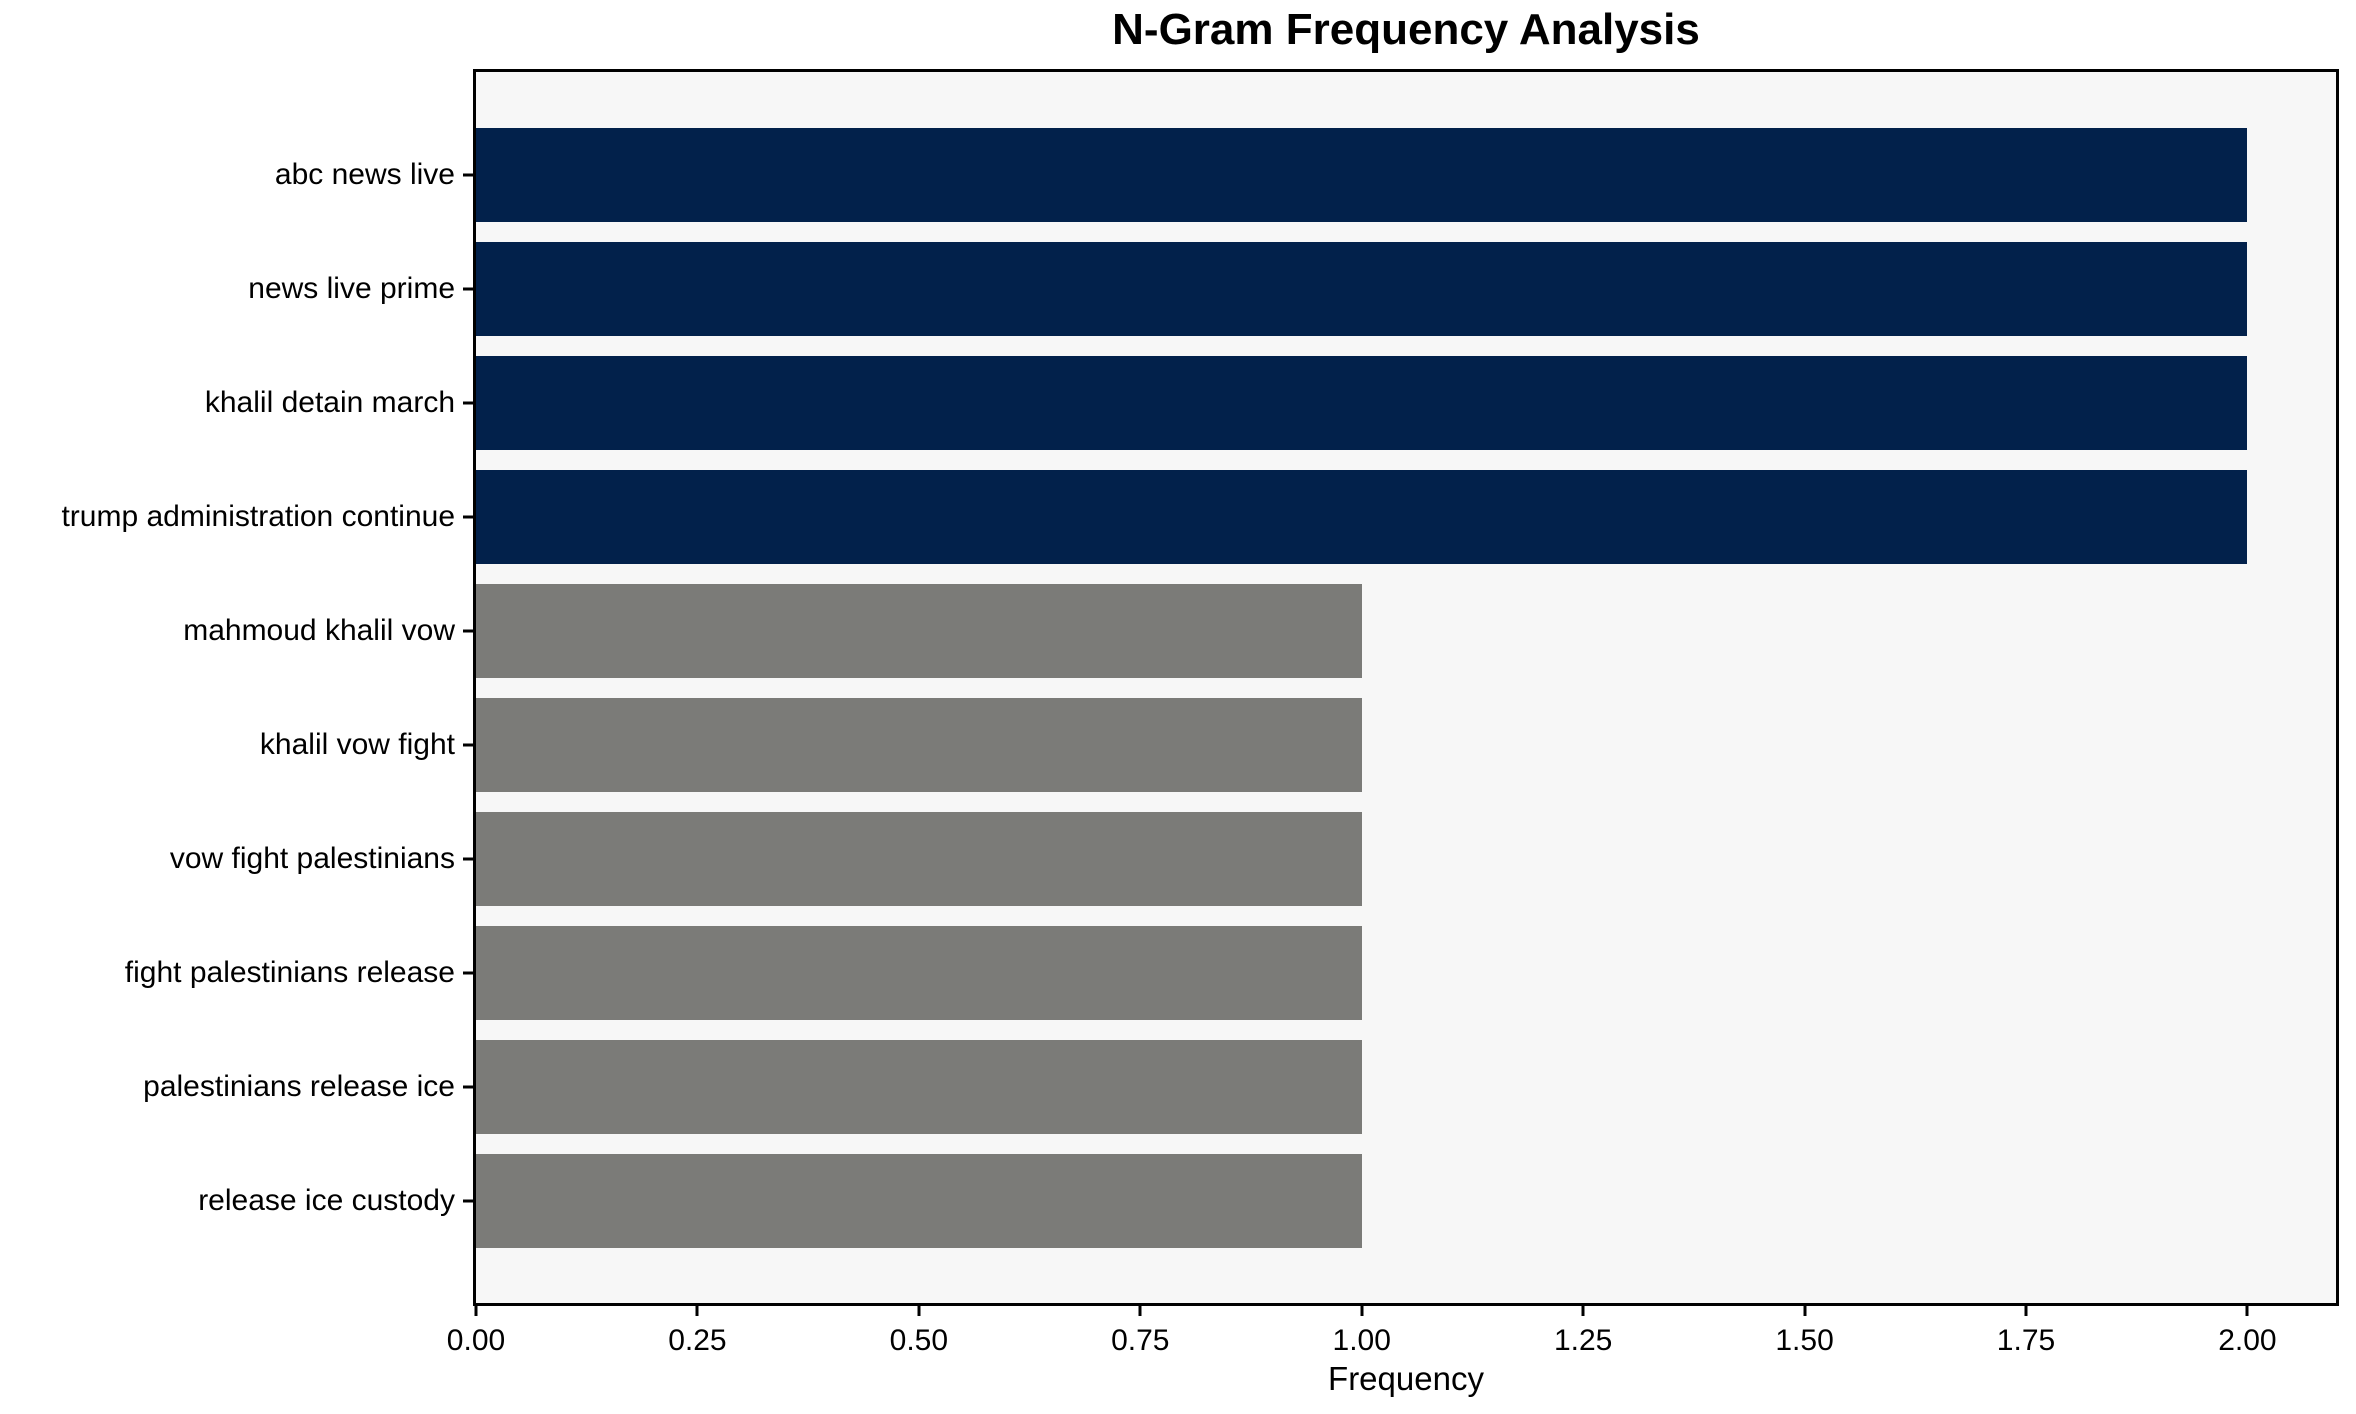 The height and width of the screenshot is (1414, 2356). Describe the element at coordinates (1362, 289) in the screenshot. I see `bar-news-live-prime` at that location.